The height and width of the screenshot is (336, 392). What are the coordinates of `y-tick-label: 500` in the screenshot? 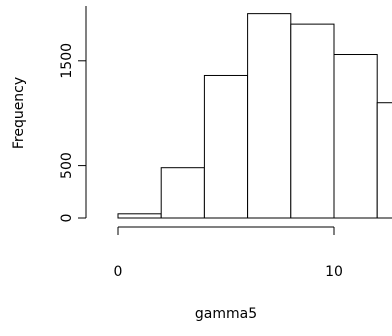 It's located at (67, 165).